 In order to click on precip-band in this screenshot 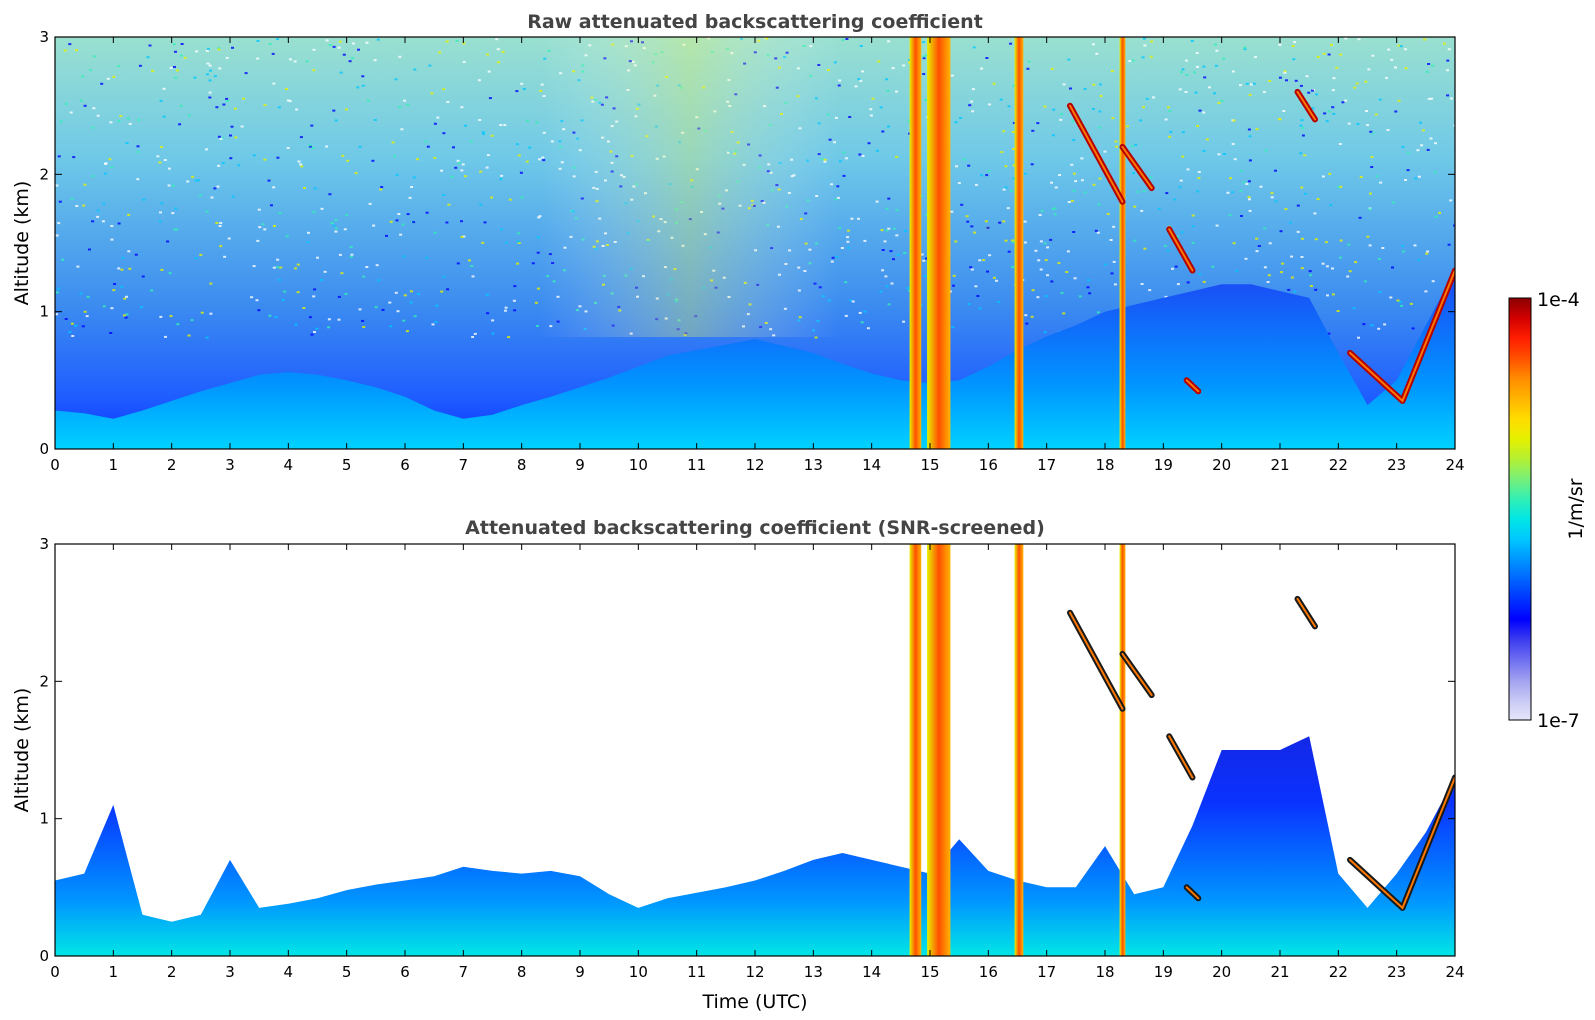, I will do `click(1019, 750)`.